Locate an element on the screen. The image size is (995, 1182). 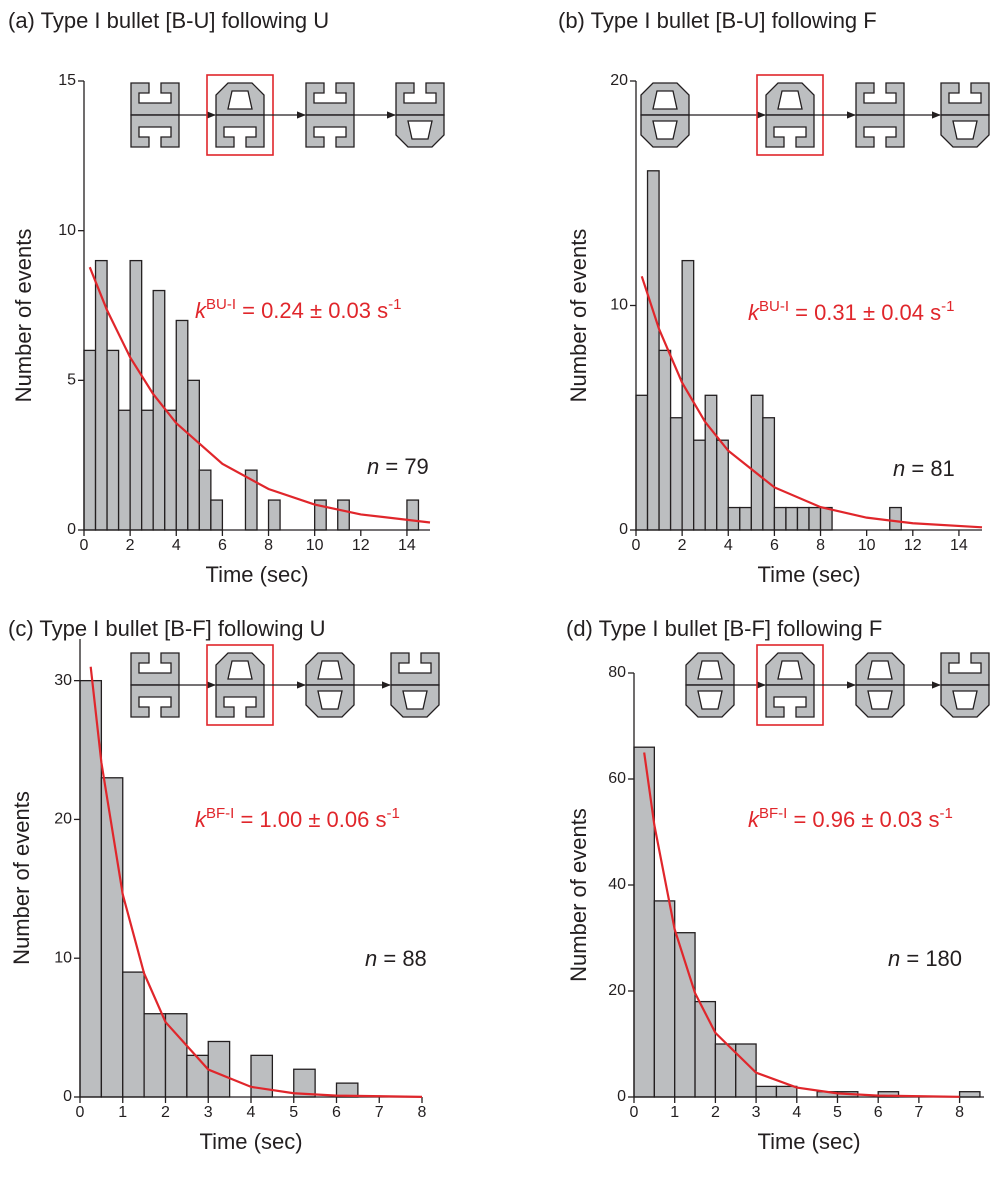
x-tick-label: 6 is located at coordinates (878, 1112).